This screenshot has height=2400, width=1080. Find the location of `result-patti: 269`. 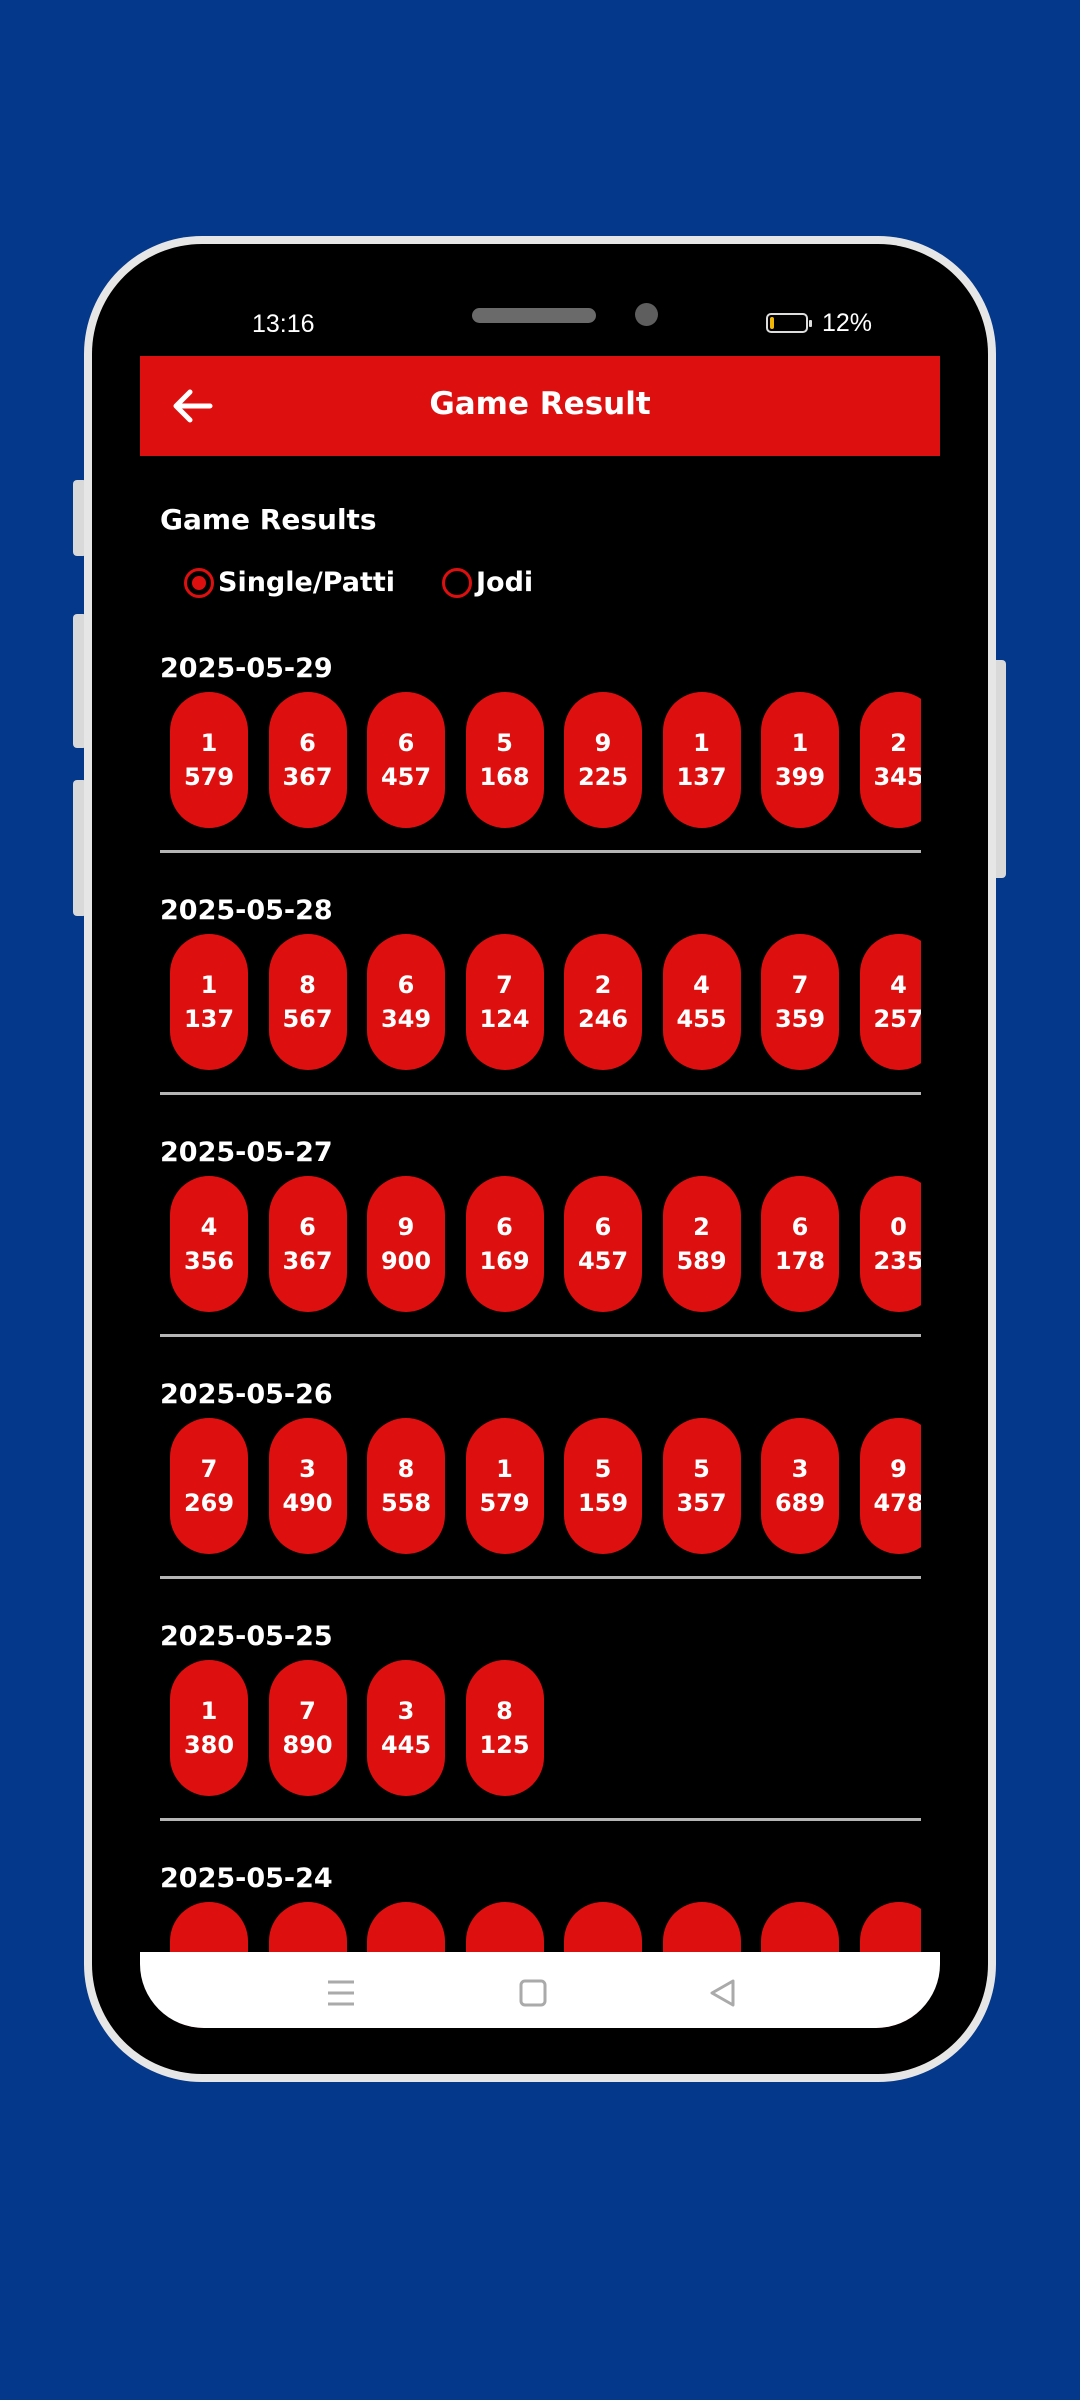

result-patti: 269 is located at coordinates (209, 1503).